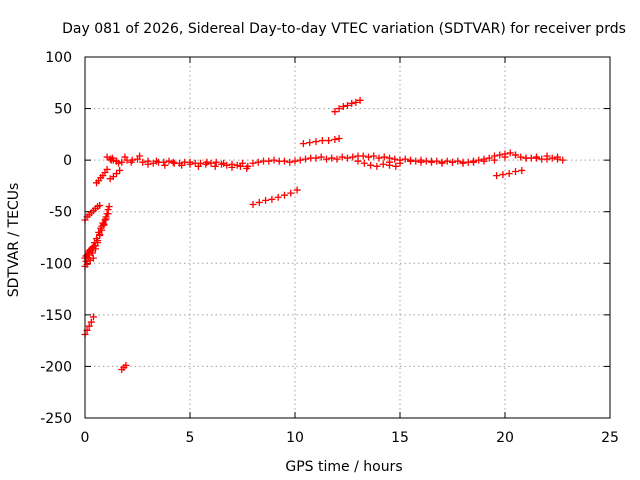 The image size is (640, 480). Describe the element at coordinates (190, 438) in the screenshot. I see `x-tick-label: 5` at that location.